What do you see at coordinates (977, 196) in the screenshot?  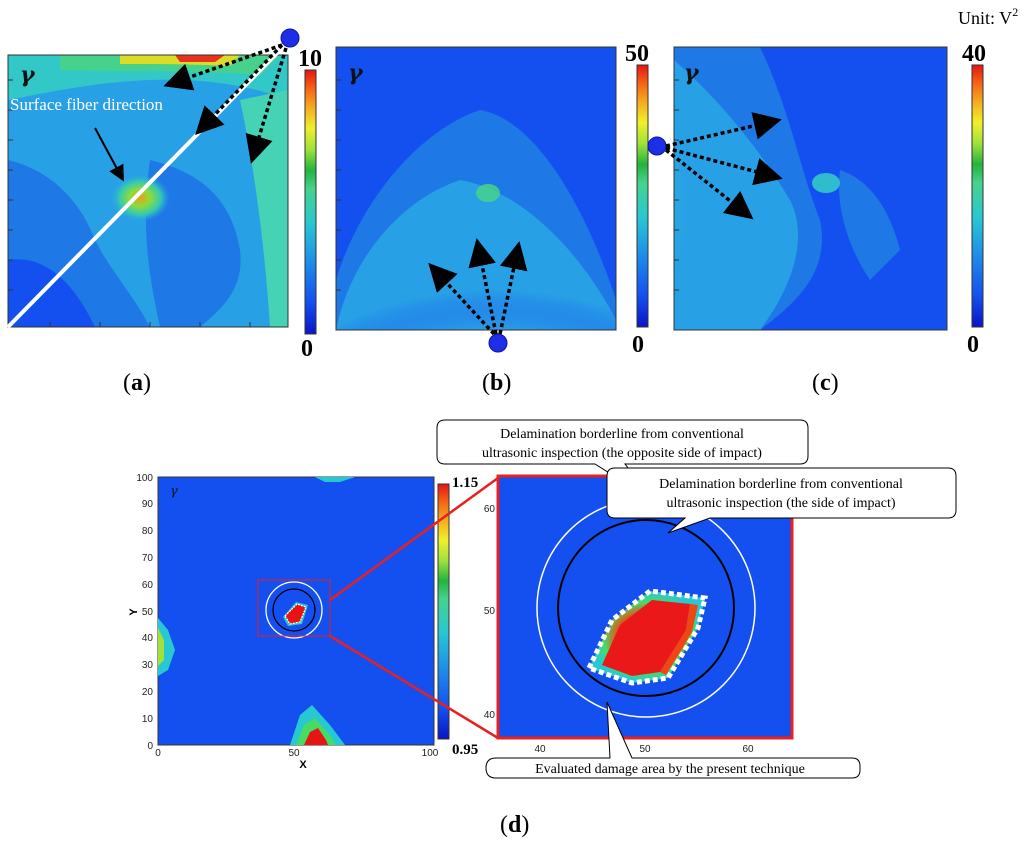 I see `panel-c-colorbar` at bounding box center [977, 196].